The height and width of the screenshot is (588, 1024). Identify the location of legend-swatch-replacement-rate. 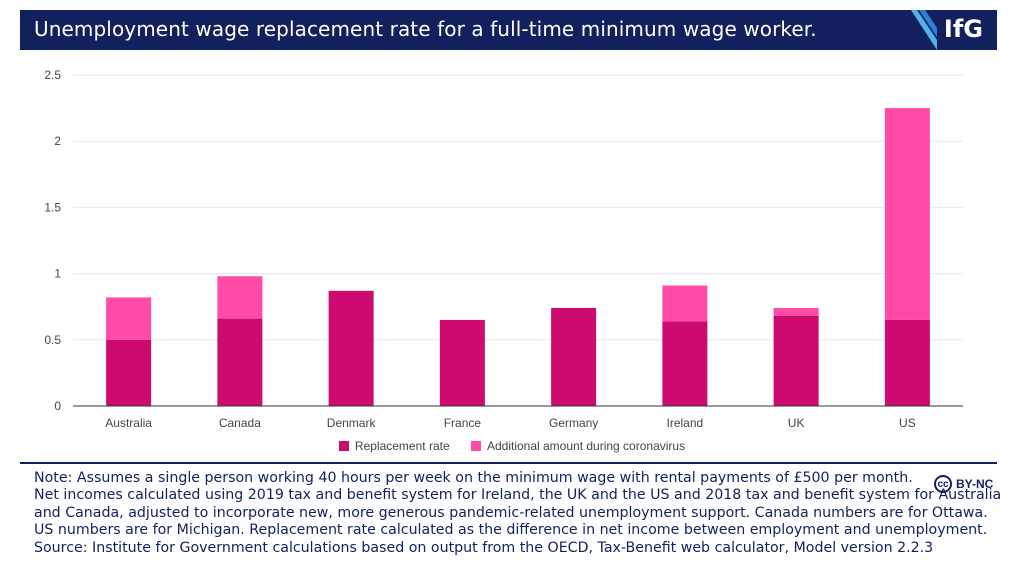
(343, 446).